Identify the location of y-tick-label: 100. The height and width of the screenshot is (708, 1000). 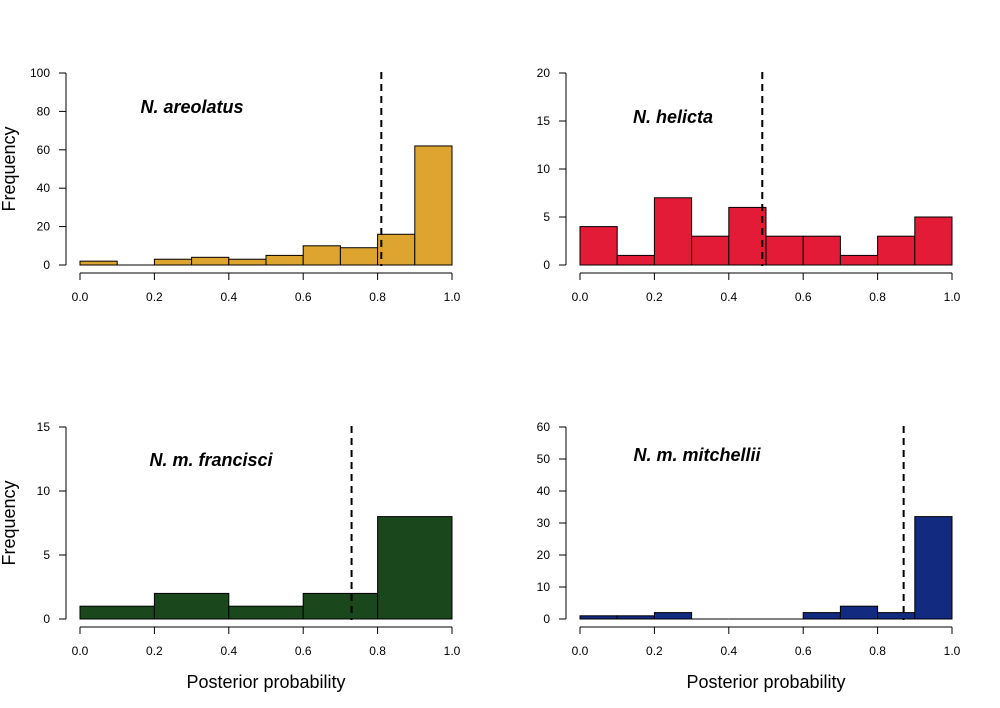
(40, 73).